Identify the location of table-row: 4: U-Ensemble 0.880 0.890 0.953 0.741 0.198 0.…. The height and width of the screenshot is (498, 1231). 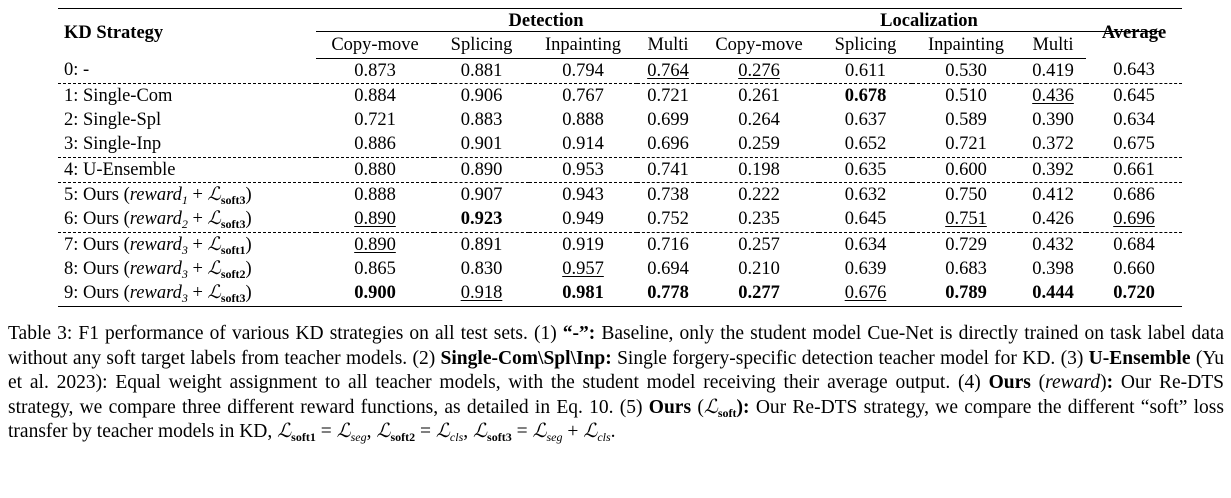
(620, 169).